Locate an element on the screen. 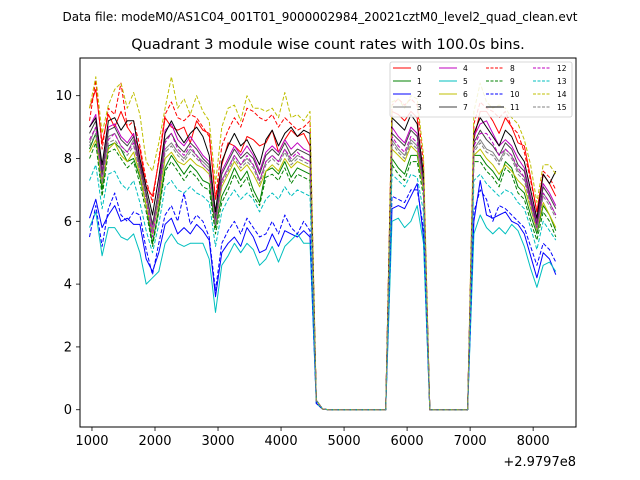 The width and height of the screenshot is (640, 480). legend-label-4: 4 is located at coordinates (465, 68).